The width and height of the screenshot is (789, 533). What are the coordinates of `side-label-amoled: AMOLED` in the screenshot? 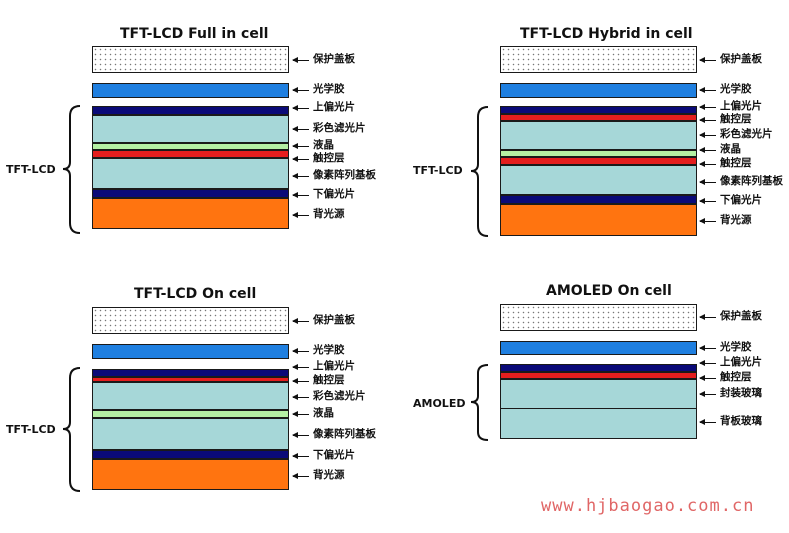 It's located at (439, 403).